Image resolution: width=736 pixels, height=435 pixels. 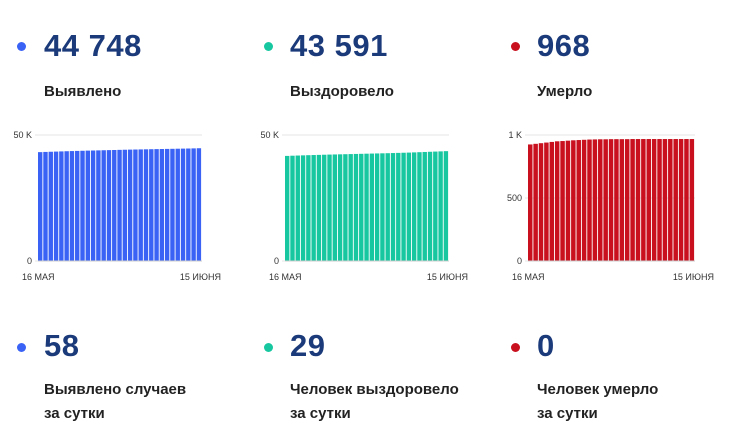 I want to click on detected-x-start-label: 16 МАЯ, so click(x=38, y=277).